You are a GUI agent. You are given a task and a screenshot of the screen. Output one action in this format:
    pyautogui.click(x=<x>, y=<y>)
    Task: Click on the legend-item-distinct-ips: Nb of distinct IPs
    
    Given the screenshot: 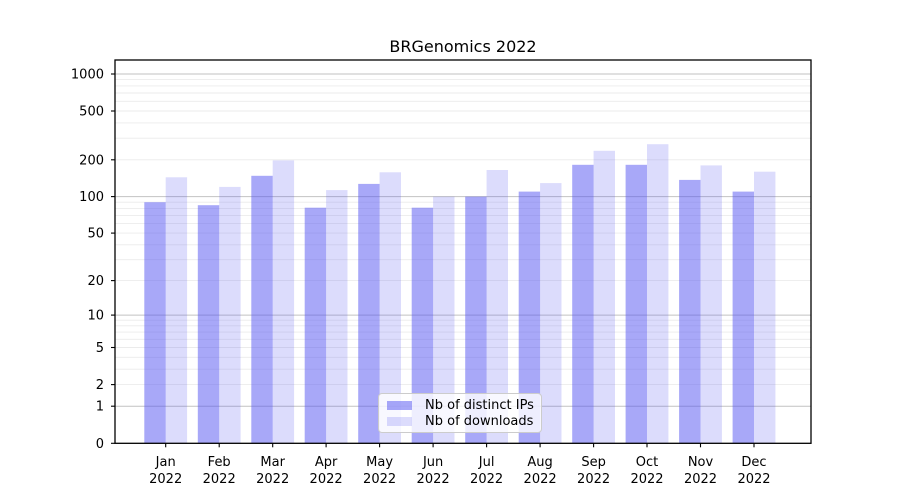 What is the action you would take?
    pyautogui.click(x=460, y=405)
    